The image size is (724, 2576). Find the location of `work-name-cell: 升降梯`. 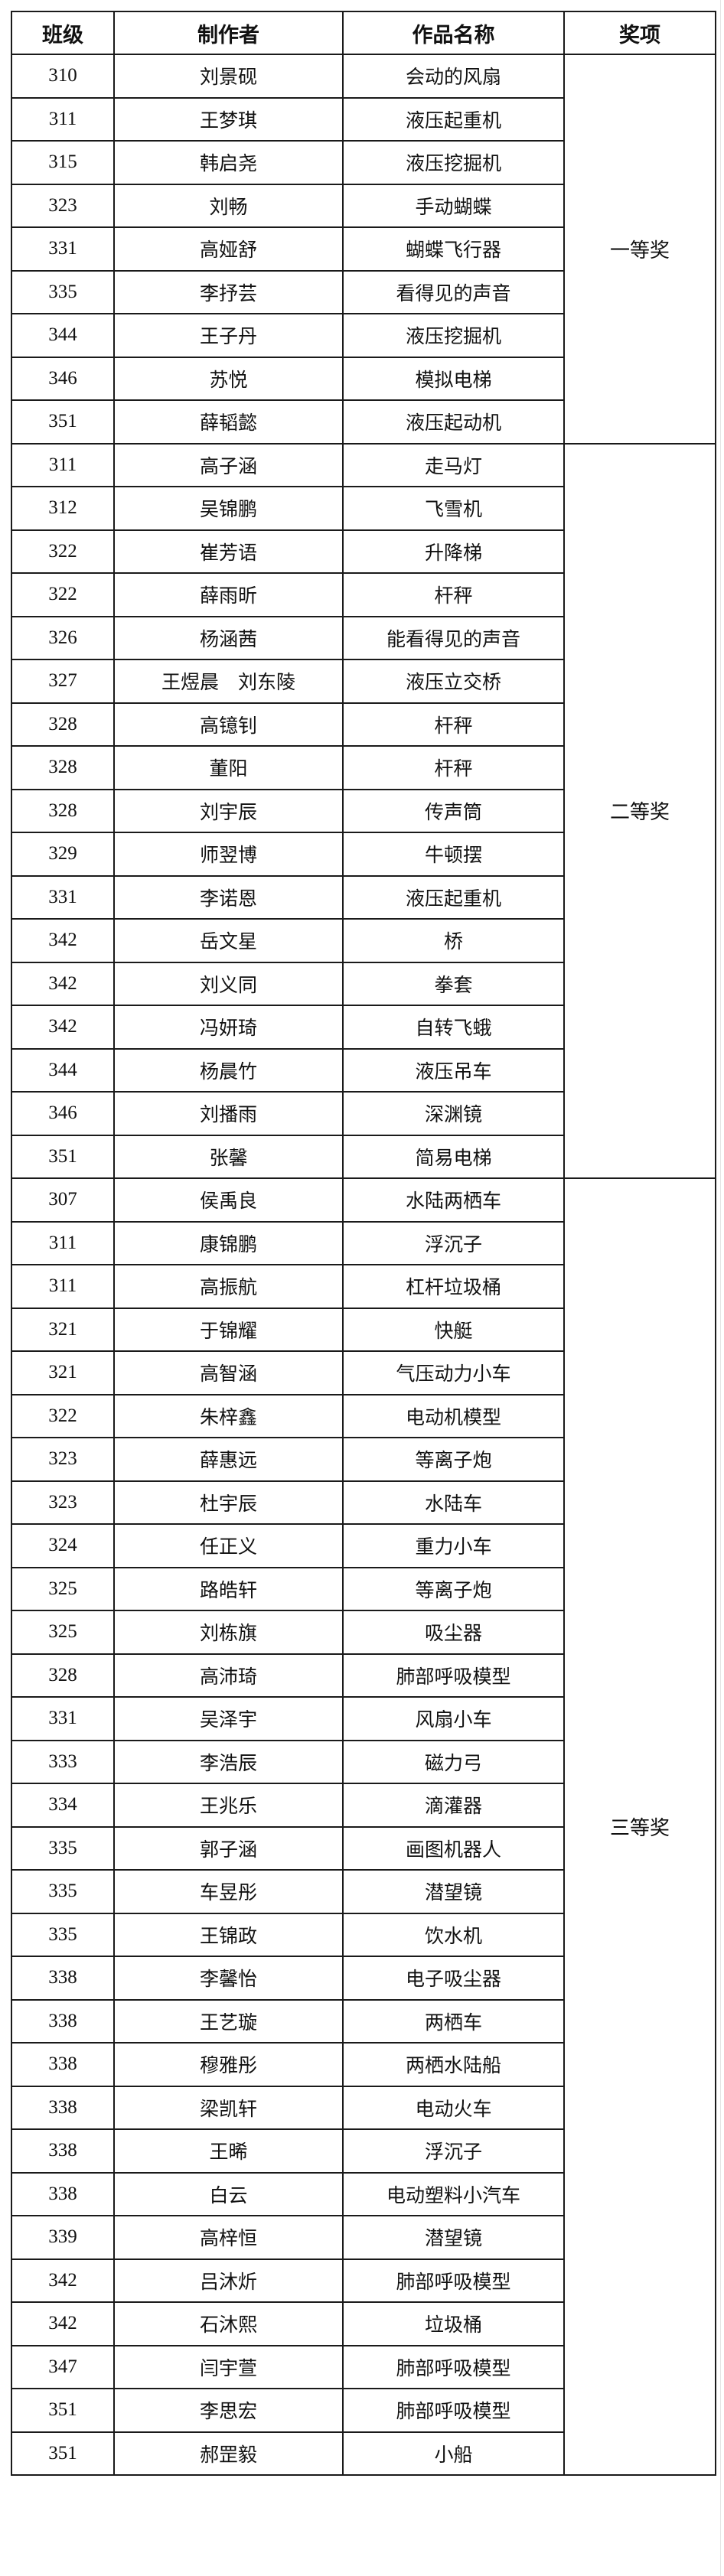

work-name-cell: 升降梯 is located at coordinates (453, 551).